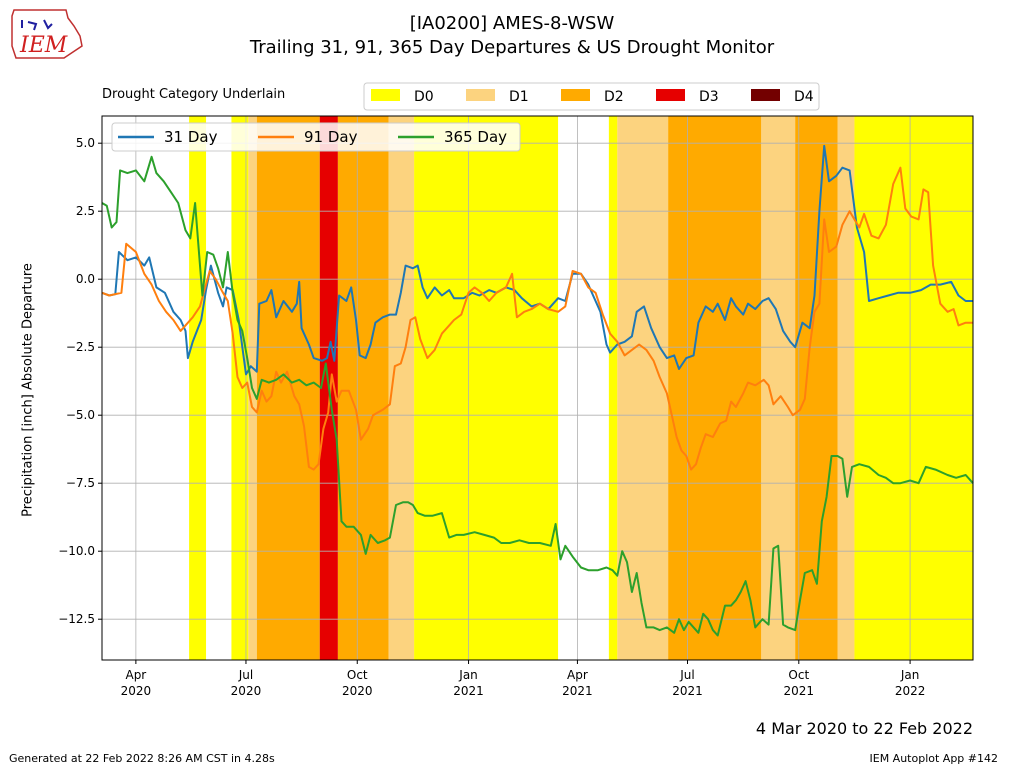  Describe the element at coordinates (385, 95) in the screenshot. I see `drought-legend-swatch-d0` at that location.